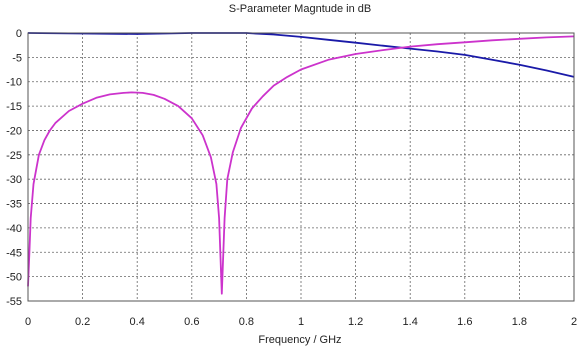 The width and height of the screenshot is (582, 349). What do you see at coordinates (14, 229) in the screenshot?
I see `y-tick-label: -40` at bounding box center [14, 229].